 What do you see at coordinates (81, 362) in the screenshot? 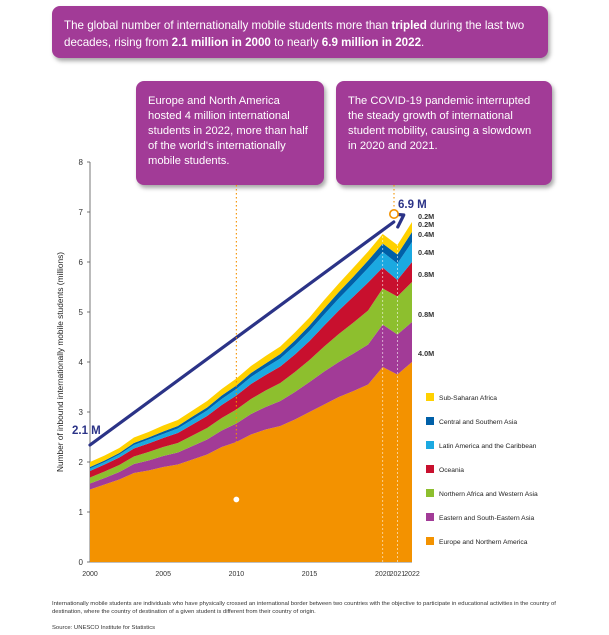
I see `y-tick-label: 4` at bounding box center [81, 362].